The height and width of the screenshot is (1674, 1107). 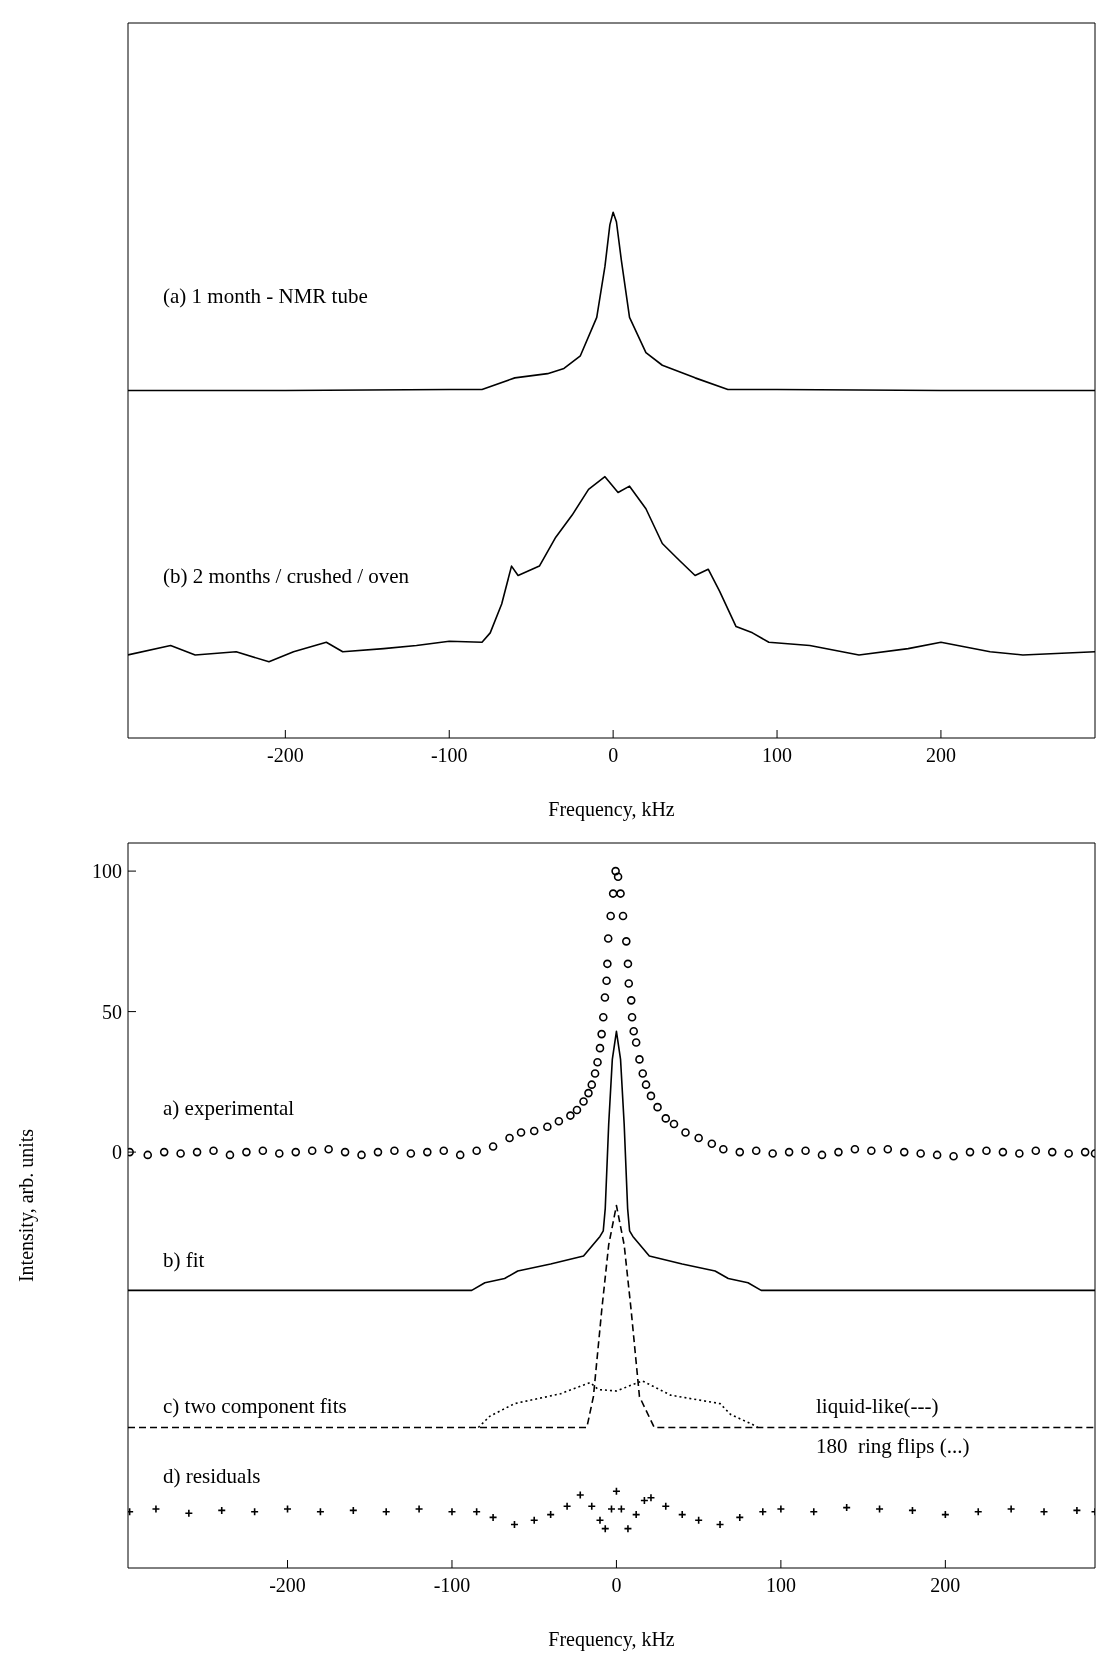 What do you see at coordinates (212, 1476) in the screenshot?
I see `annotation: d) residuals` at bounding box center [212, 1476].